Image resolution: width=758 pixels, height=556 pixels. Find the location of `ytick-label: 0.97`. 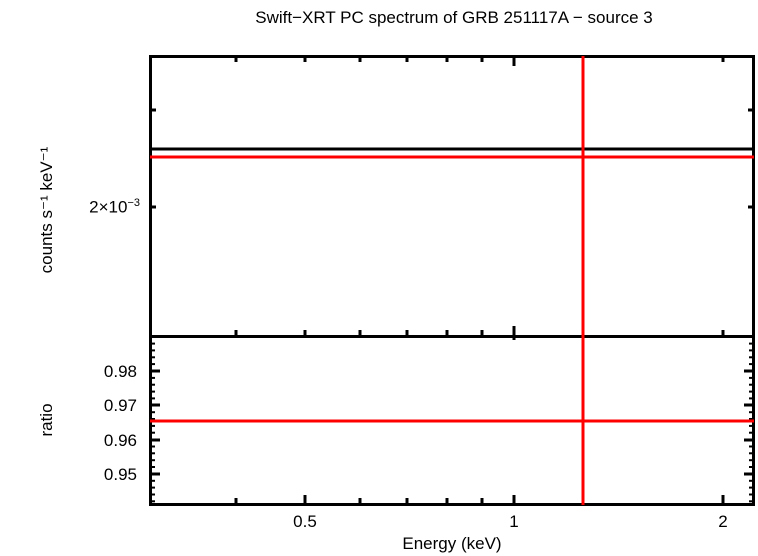

ytick-label: 0.97 is located at coordinates (120, 405).